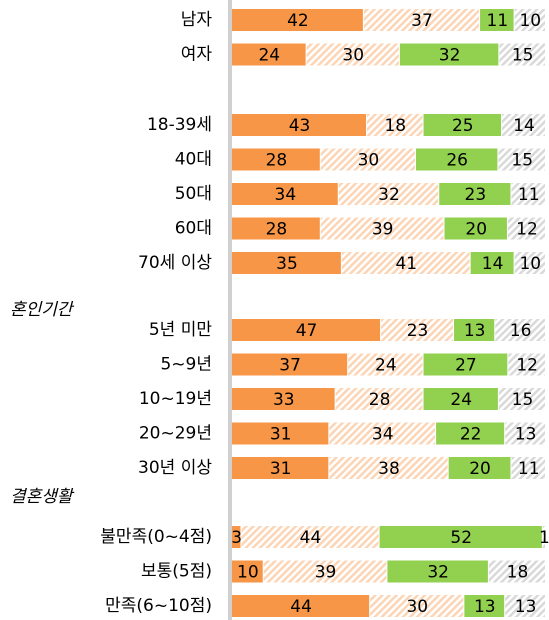 The width and height of the screenshot is (549, 620). I want to click on value-label: 22, so click(471, 435).